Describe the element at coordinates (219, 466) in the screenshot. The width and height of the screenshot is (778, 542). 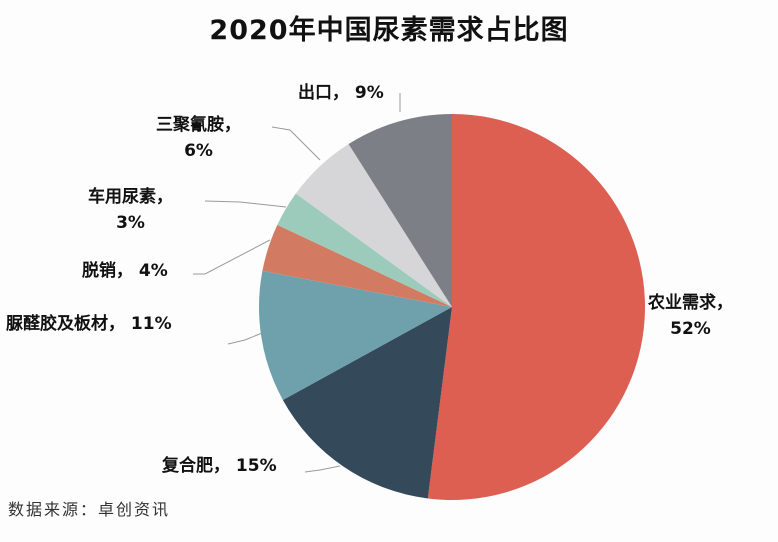
I see `label-compound-fertilizer: 复合肥， 15%` at that location.